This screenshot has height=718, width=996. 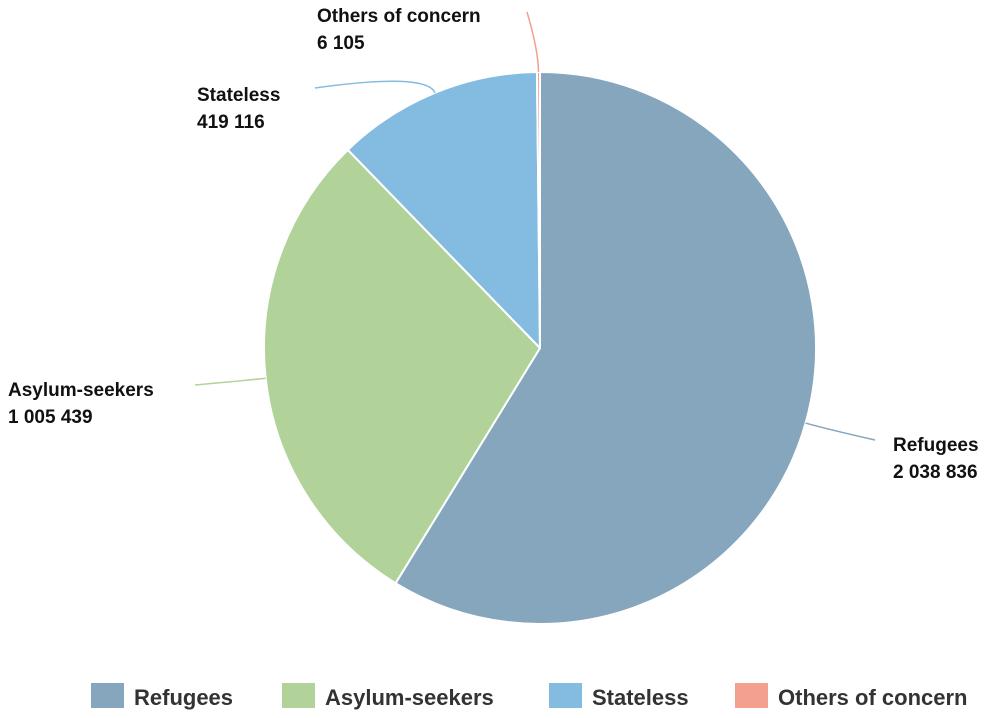 What do you see at coordinates (640, 697) in the screenshot?
I see `legend-label-stateless: Stateless` at bounding box center [640, 697].